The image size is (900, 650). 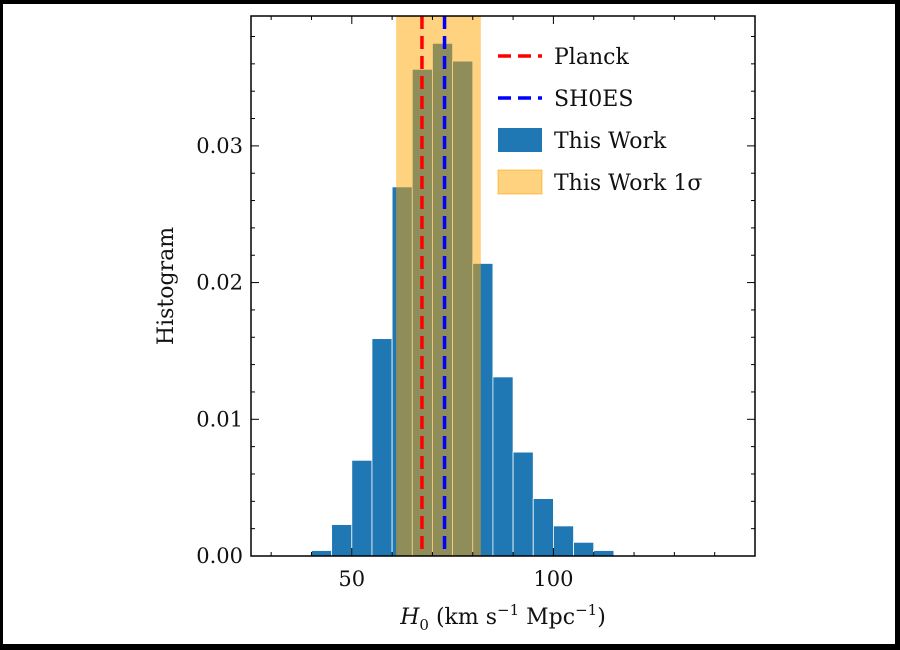 What do you see at coordinates (219, 146) in the screenshot?
I see `y-tick-label: 0.03` at bounding box center [219, 146].